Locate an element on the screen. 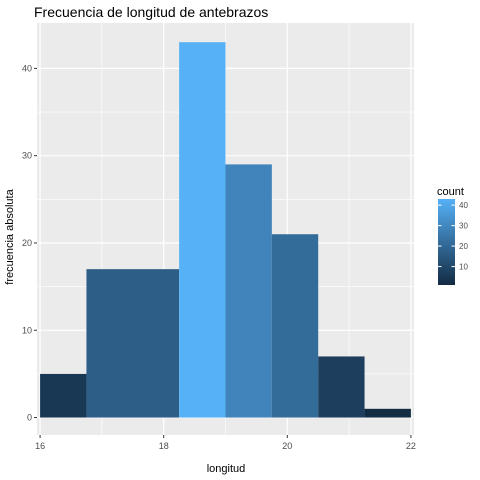 Image resolution: width=480 pixels, height=480 pixels. y-tick-label: 0 is located at coordinates (29, 418).